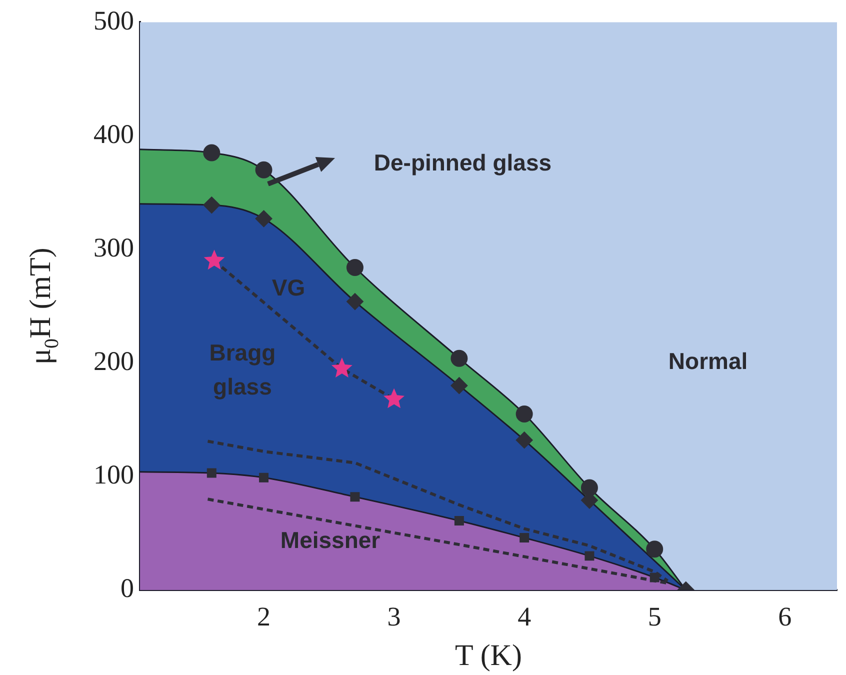 The image size is (846, 675). Describe the element at coordinates (394, 616) in the screenshot. I see `x-tick-label: 3` at that location.